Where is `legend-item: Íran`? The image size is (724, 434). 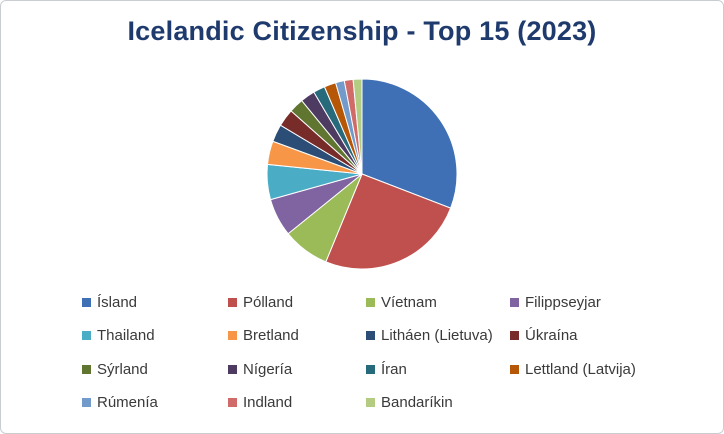
legend-item: Íran is located at coordinates (386, 369).